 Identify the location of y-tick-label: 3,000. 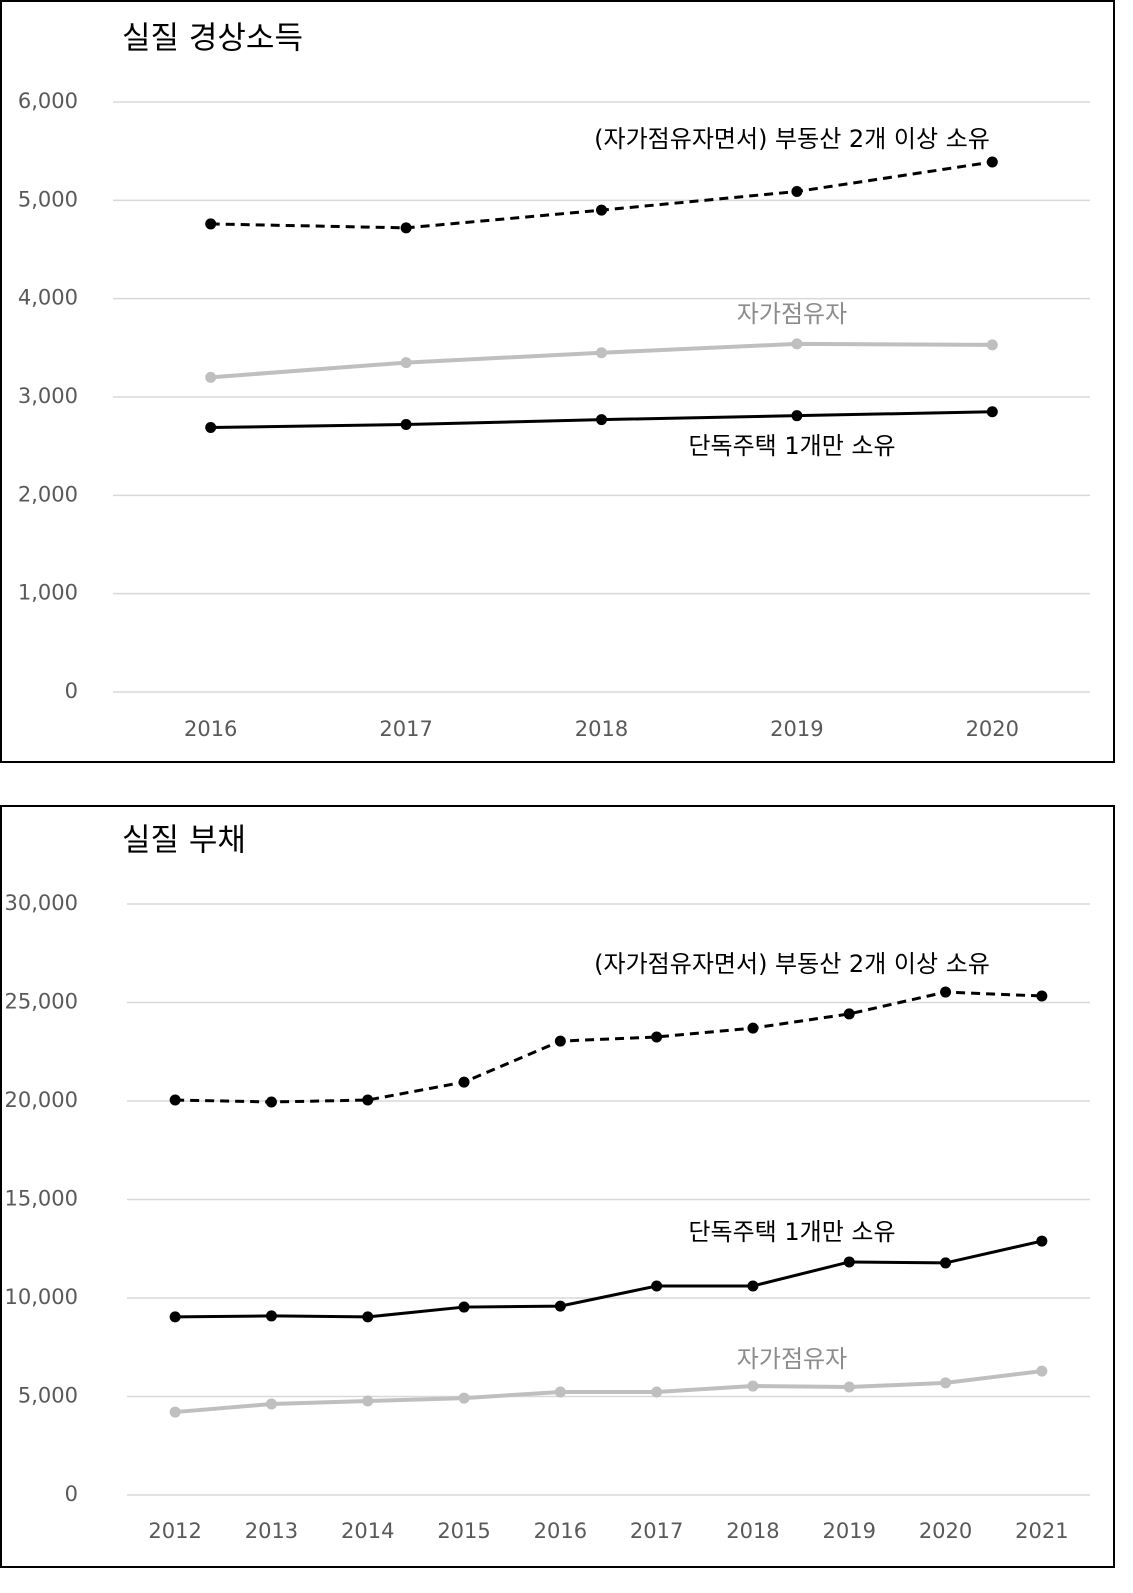
(48, 396).